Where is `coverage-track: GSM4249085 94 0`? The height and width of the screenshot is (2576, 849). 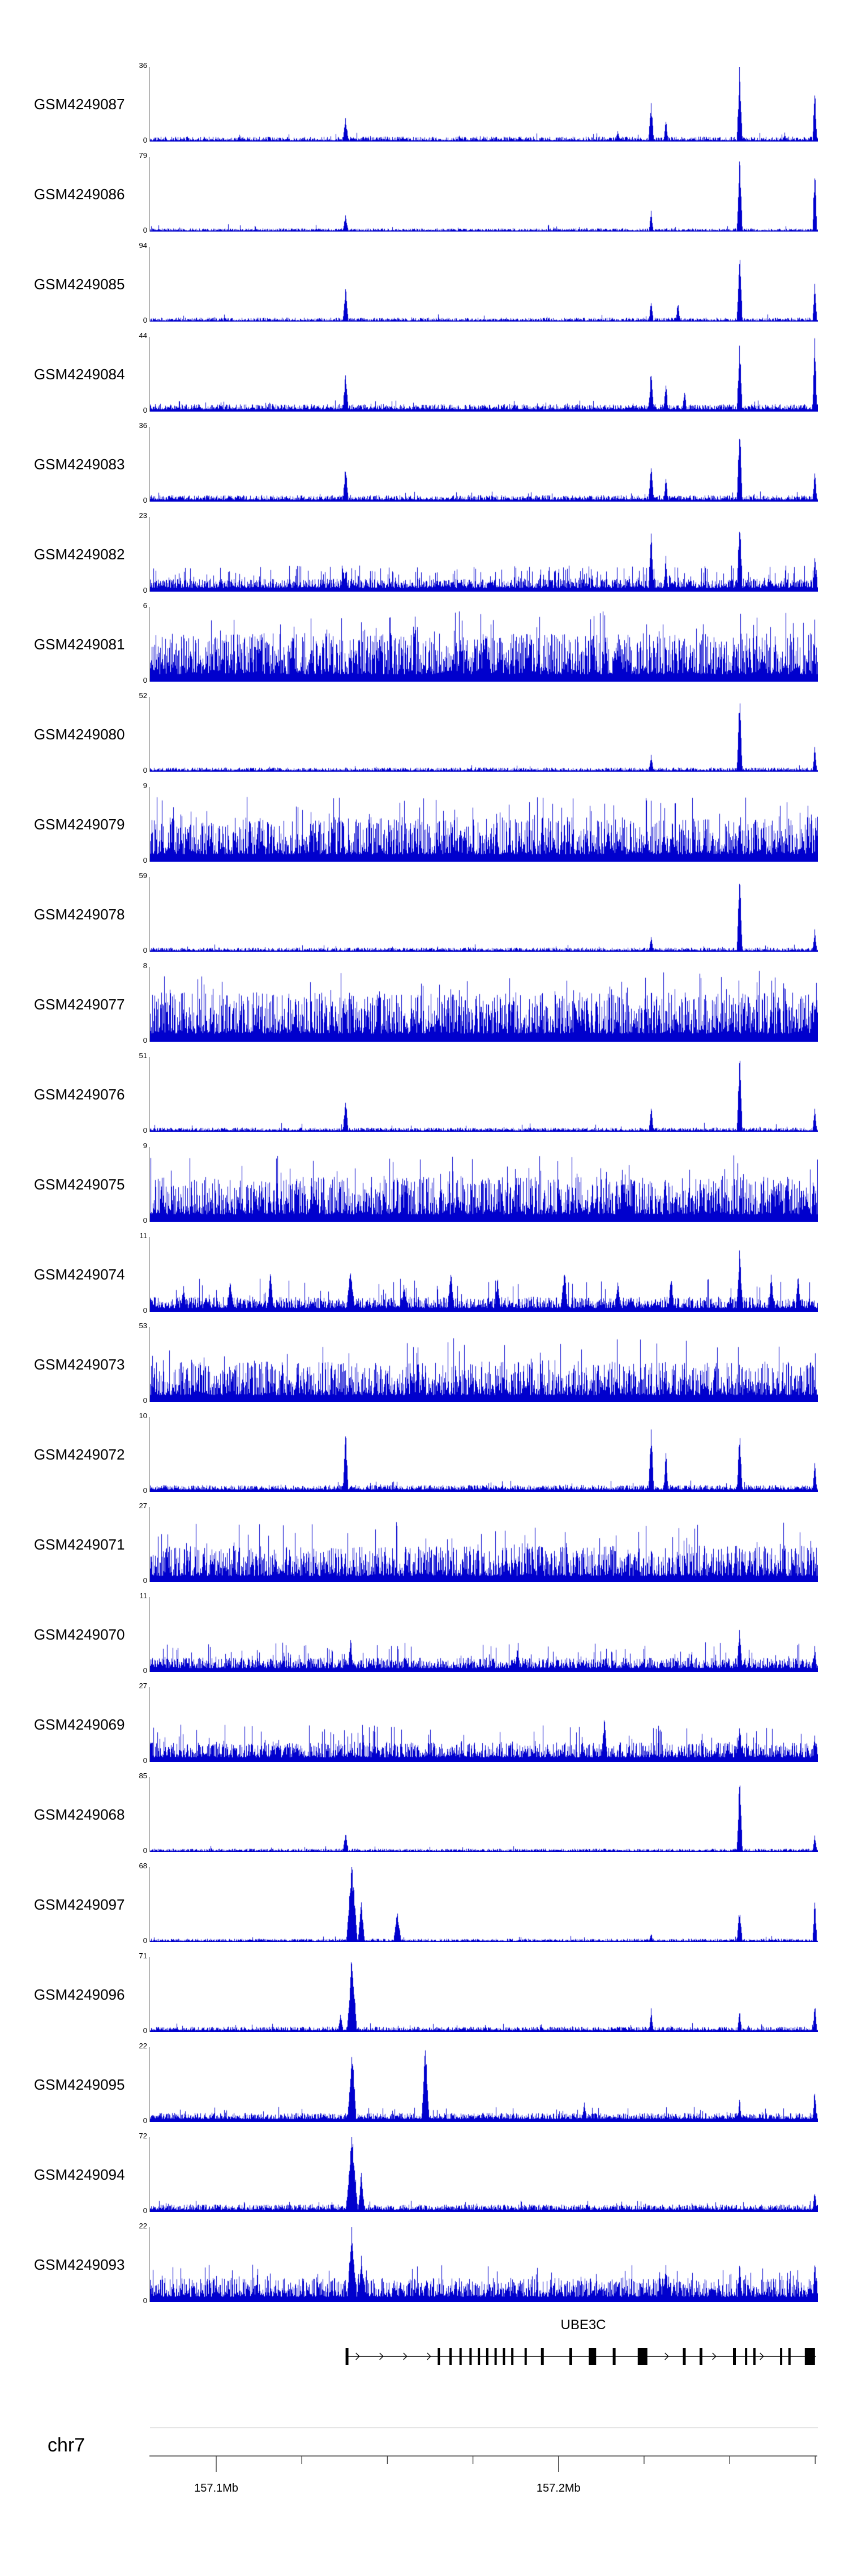
coverage-track: GSM4249085 94 0 is located at coordinates (424, 278).